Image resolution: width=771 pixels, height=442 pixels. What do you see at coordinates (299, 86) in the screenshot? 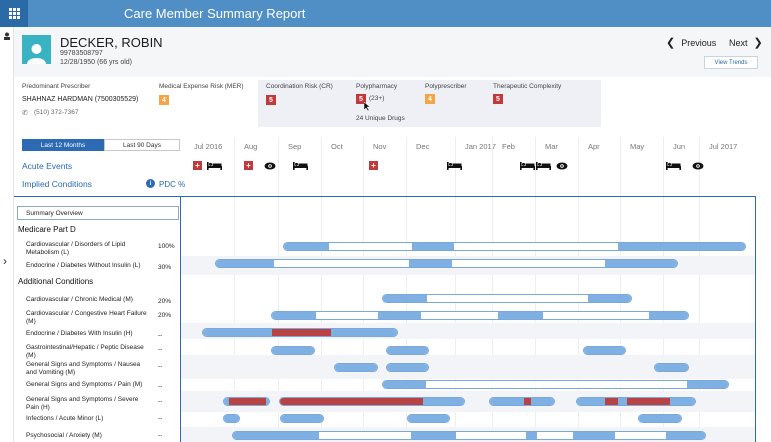
I see `cr-label: Coordination Risk (CR)` at bounding box center [299, 86].